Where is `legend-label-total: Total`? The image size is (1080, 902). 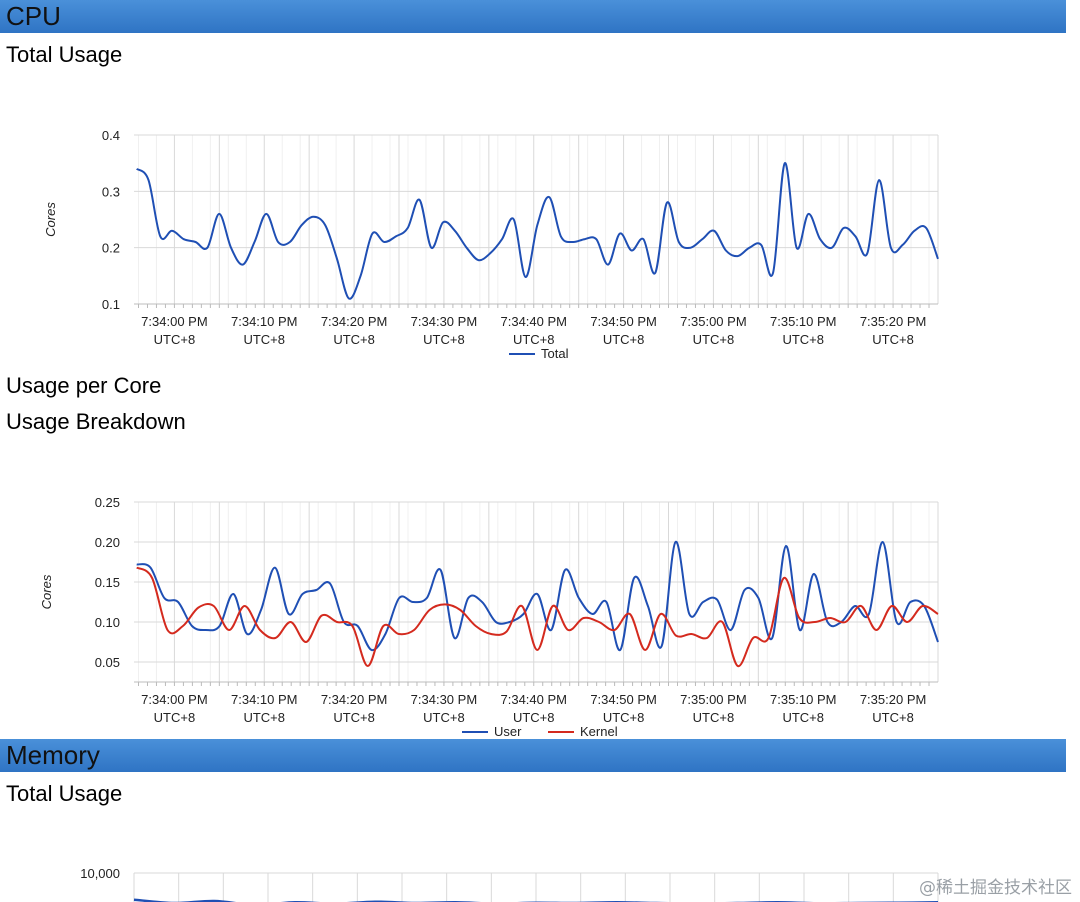 legend-label-total: Total is located at coordinates (555, 353).